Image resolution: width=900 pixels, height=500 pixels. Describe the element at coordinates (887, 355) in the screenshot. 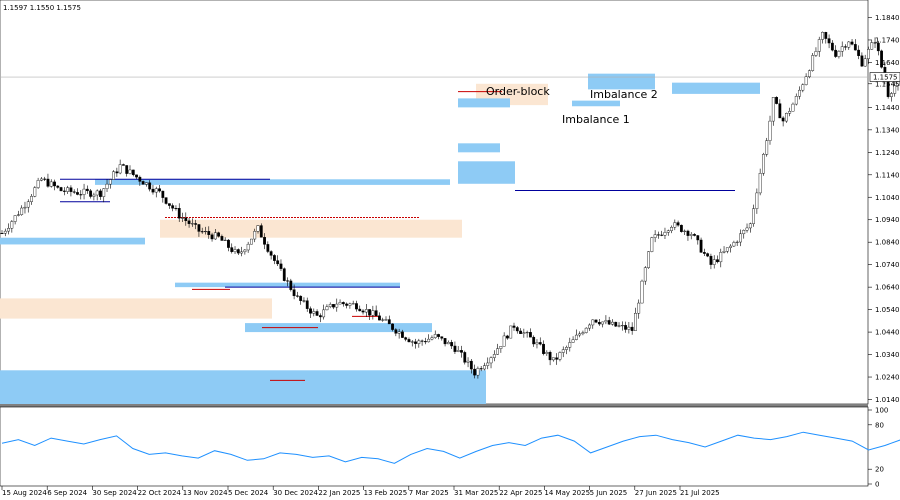

I see `price-tick-label: 1.0340` at that location.